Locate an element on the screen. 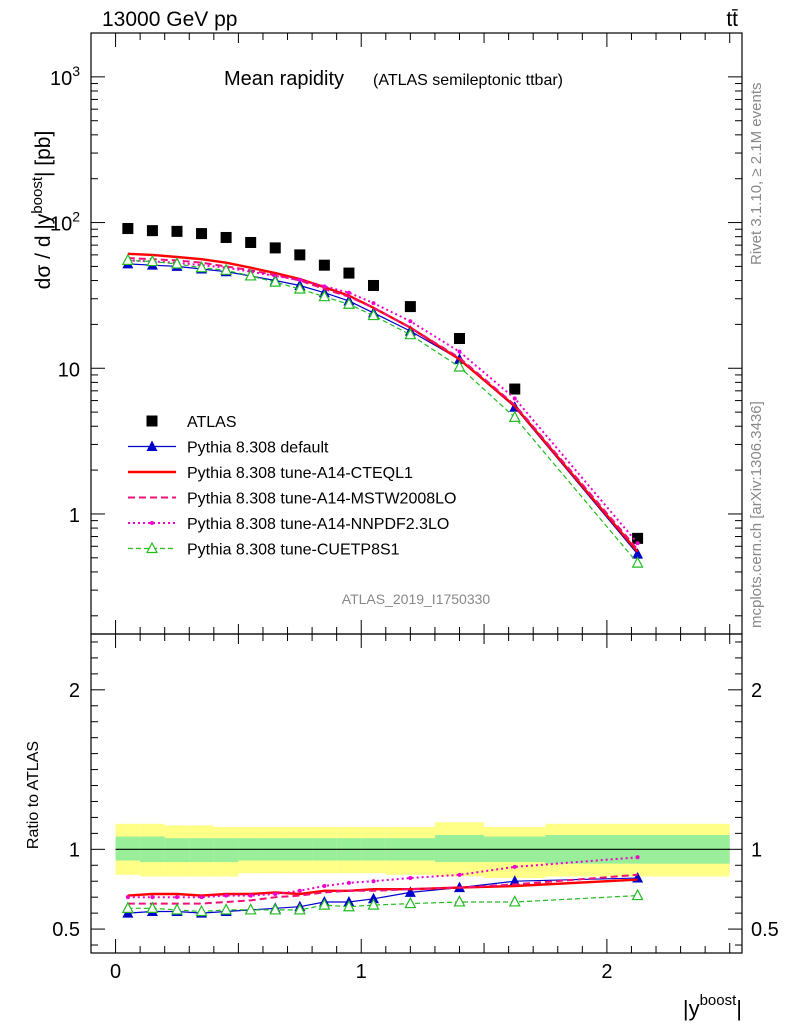 Image resolution: width=786 pixels, height=1024 pixels. main-y-axis-label: dσ / d |yboost| [pb] is located at coordinates (42, 210).